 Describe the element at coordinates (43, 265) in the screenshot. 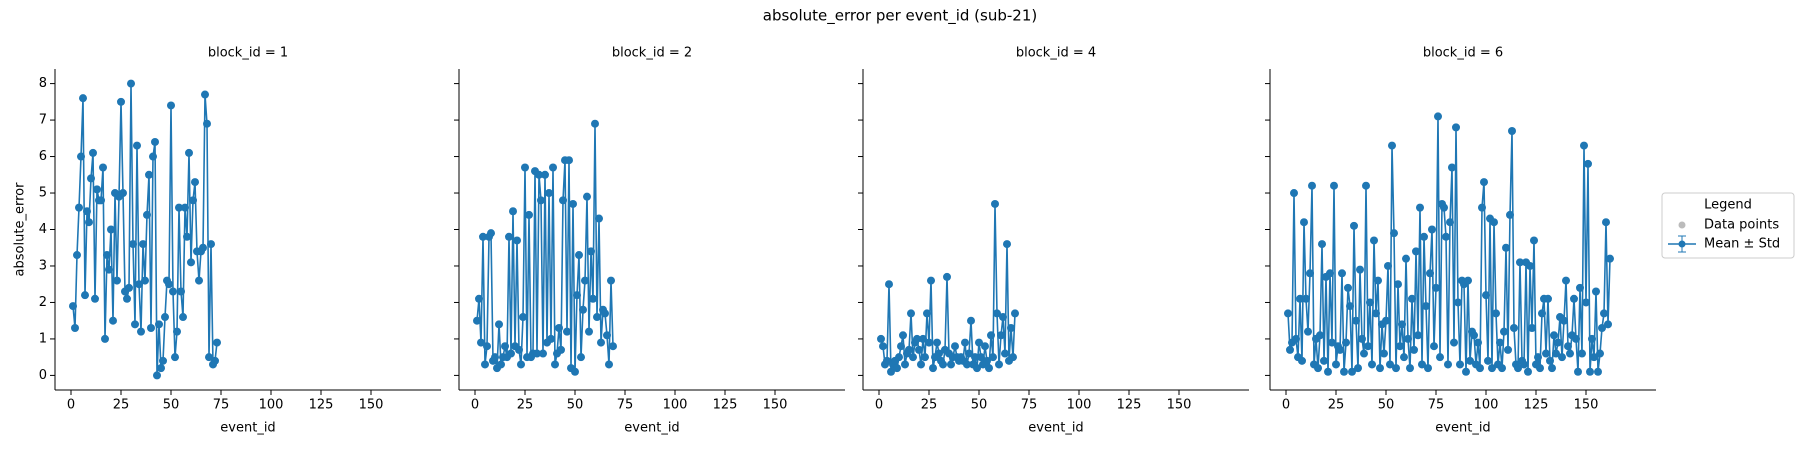

I see `y-tick-label: 3` at that location.